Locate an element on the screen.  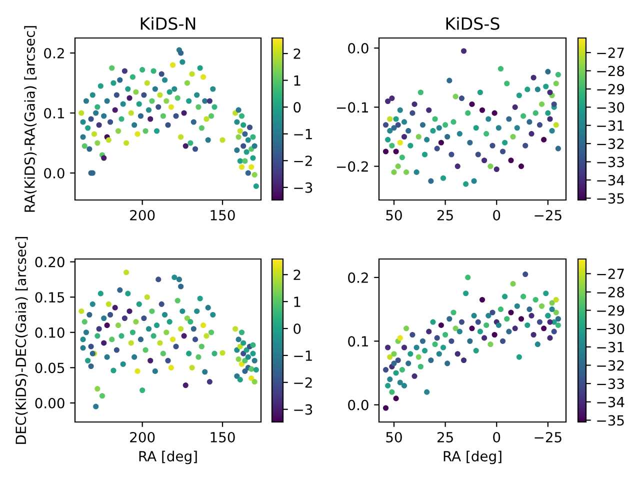
y-tick-label: 0.15 is located at coordinates (49, 297).